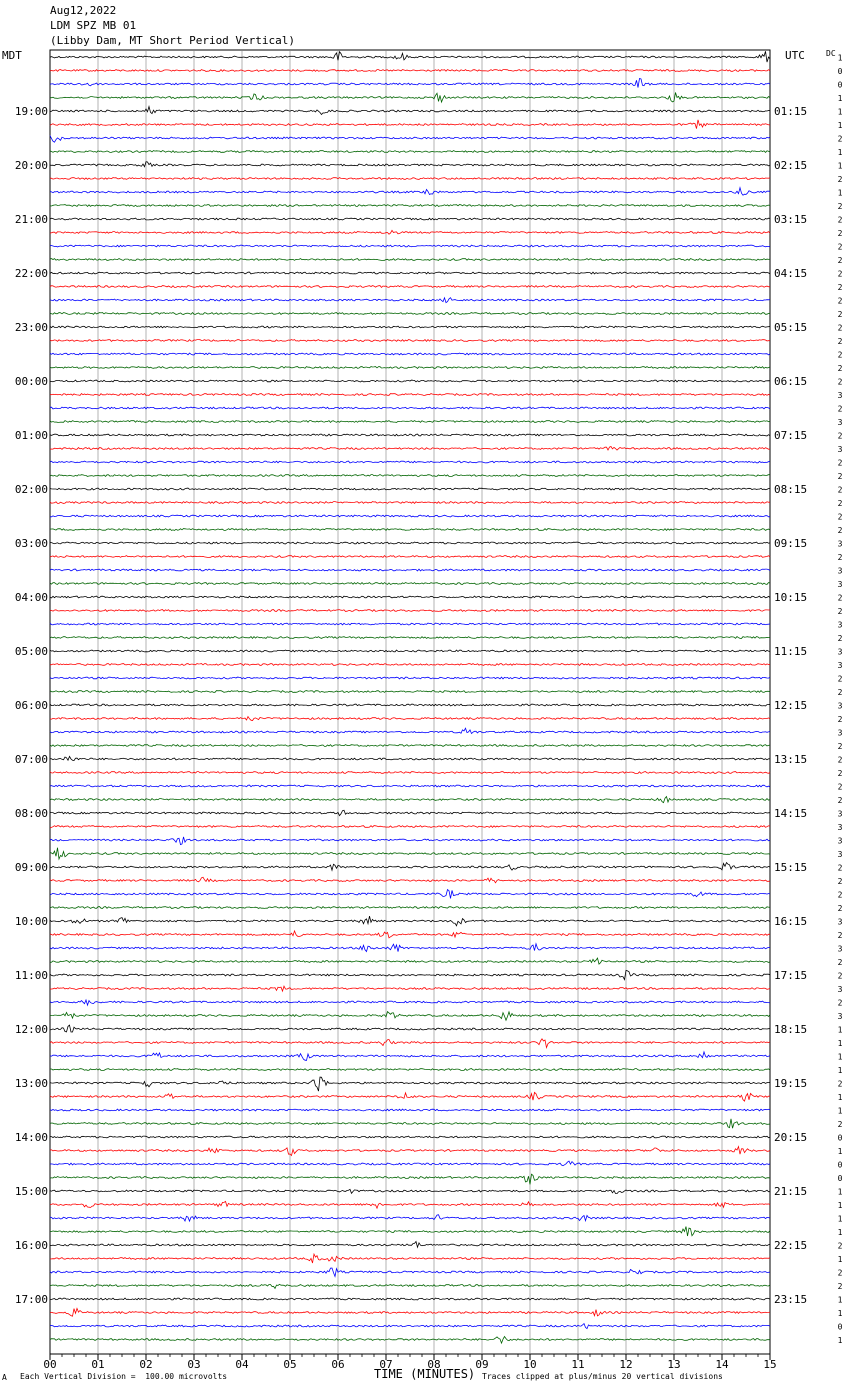 The image size is (850, 1390). Describe the element at coordinates (625, 1364) in the screenshot. I see `x-tick-label: 12` at that location.